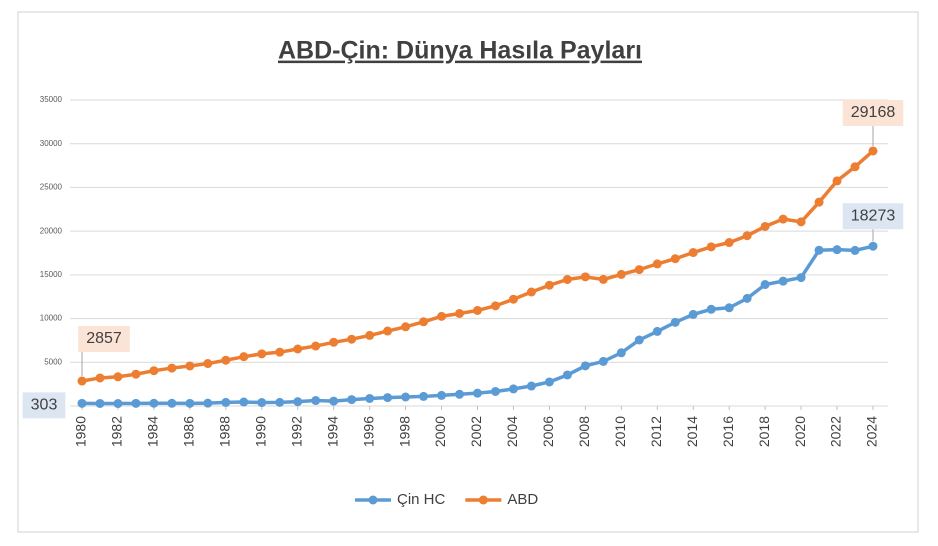  I want to click on data-label: 303, so click(44, 405).